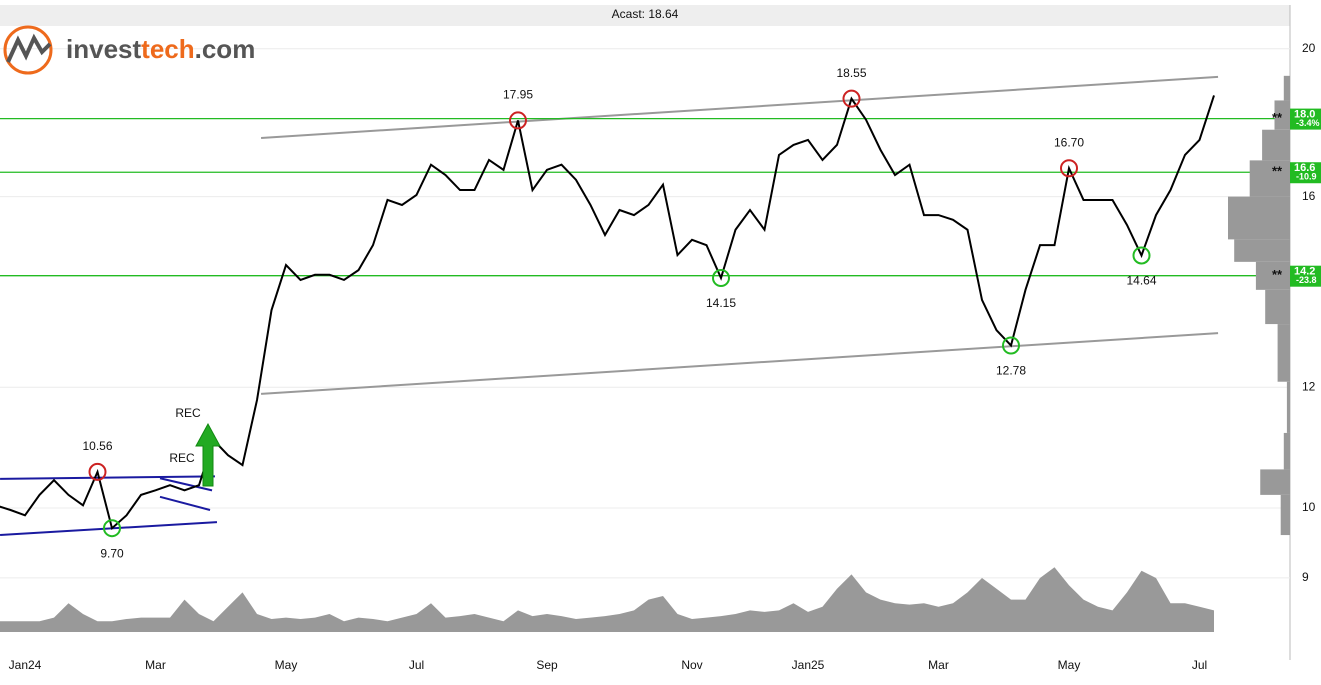 The width and height of the screenshot is (1321, 685). I want to click on y-tick-label: 12, so click(1309, 386).